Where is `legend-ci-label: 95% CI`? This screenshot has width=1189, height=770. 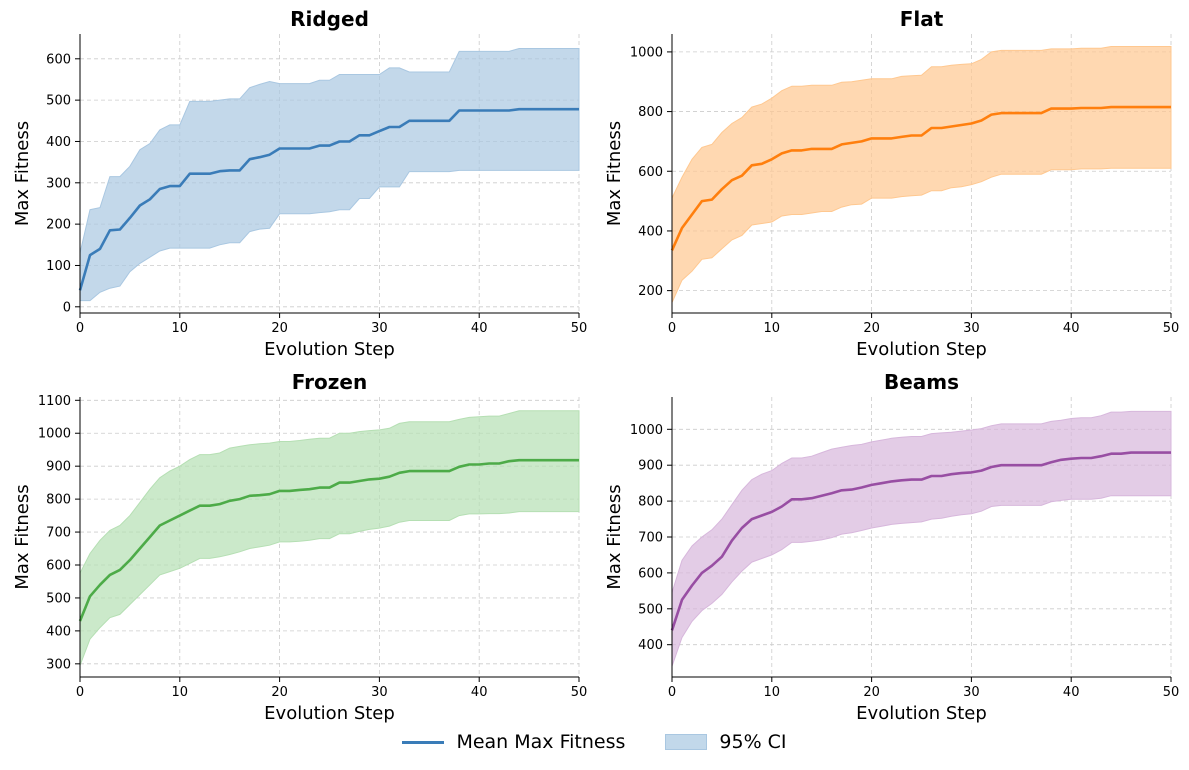
legend-ci-label: 95% CI is located at coordinates (753, 742).